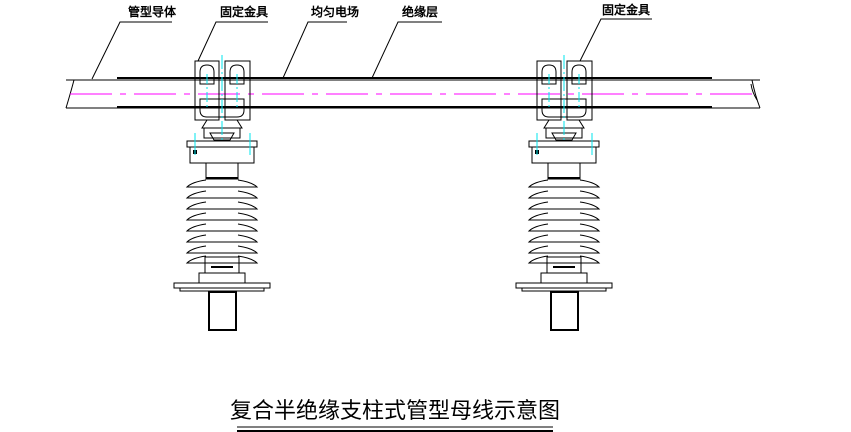 Image resolution: width=851 pixels, height=432 pixels. Describe the element at coordinates (413, 93) in the screenshot. I see `tube-conductor` at that location.